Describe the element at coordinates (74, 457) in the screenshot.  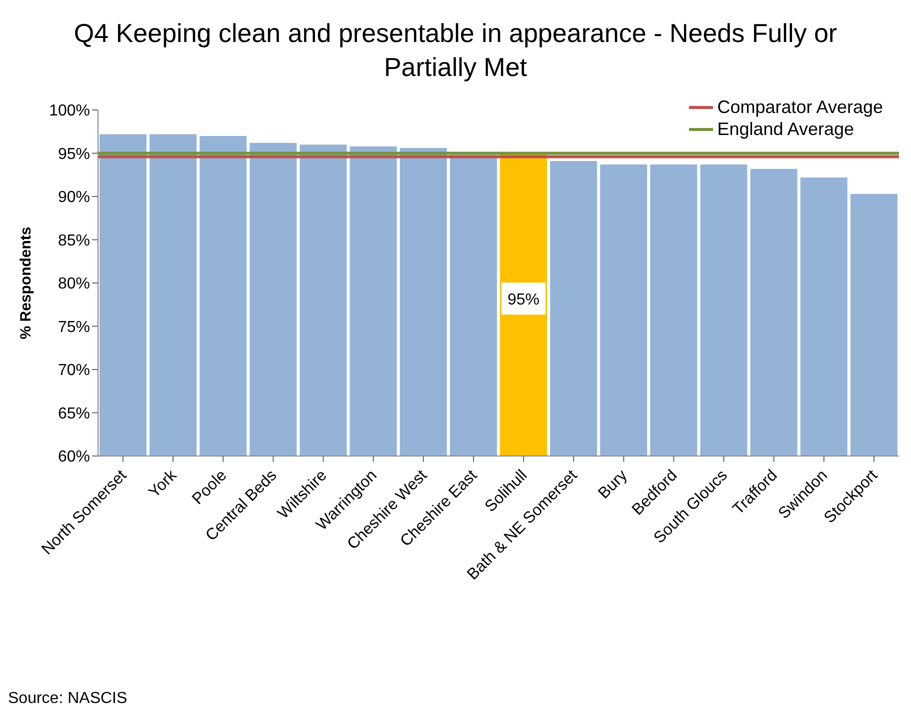
I see `y-tick-label: 60%` at that location.